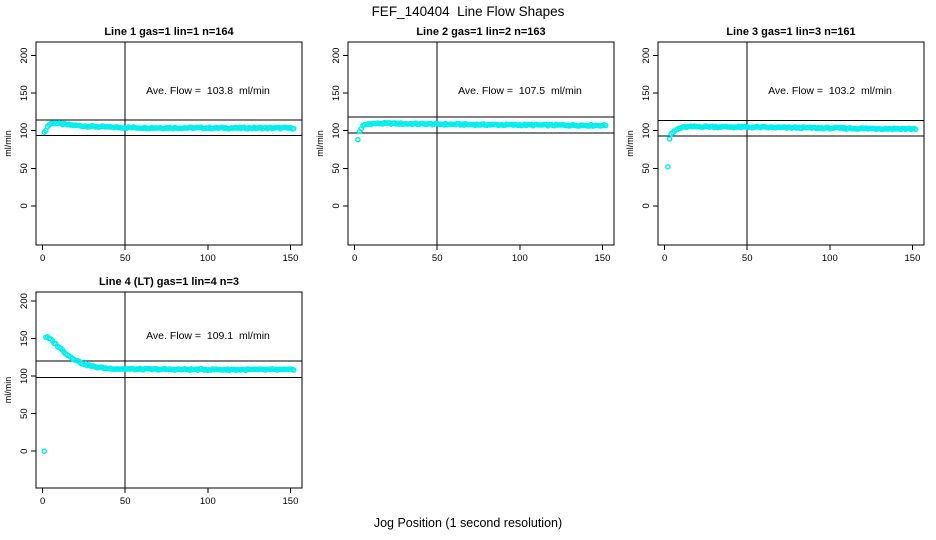 Image resolution: width=936 pixels, height=540 pixels. I want to click on panel-title-line-3: Line 3 gas=1 lin=3 n=161, so click(791, 32).